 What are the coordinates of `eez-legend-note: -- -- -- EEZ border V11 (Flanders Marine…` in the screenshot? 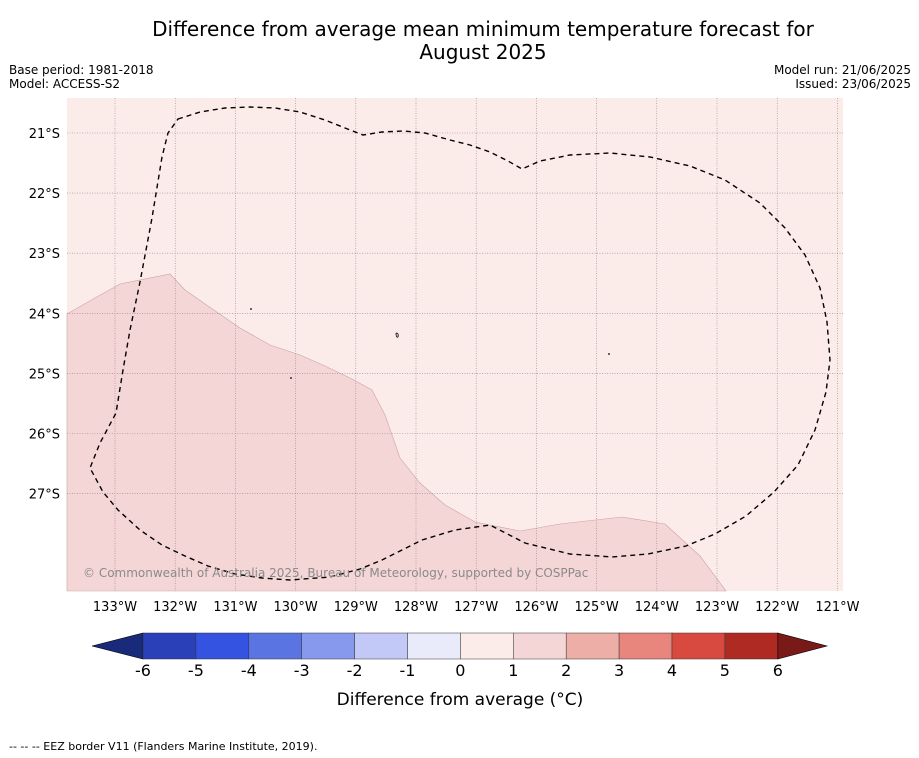 It's located at (163, 746).